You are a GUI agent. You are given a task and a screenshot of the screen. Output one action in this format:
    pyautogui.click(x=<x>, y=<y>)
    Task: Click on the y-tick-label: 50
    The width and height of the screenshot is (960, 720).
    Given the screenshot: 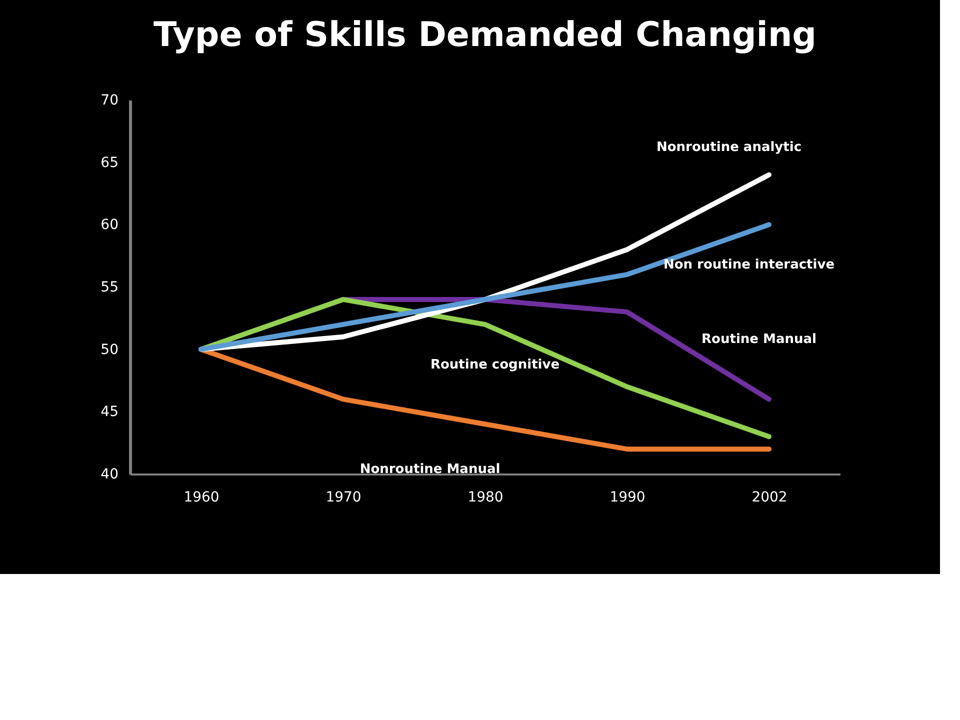 What is the action you would take?
    pyautogui.click(x=109, y=350)
    